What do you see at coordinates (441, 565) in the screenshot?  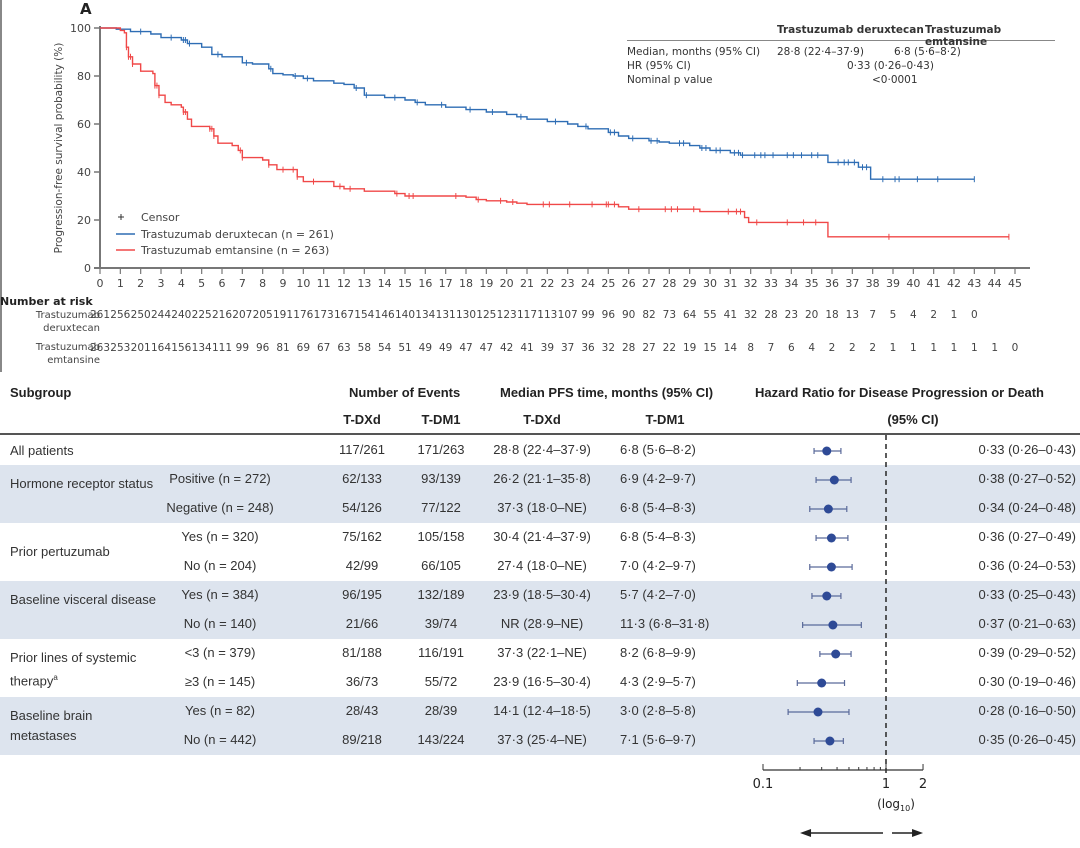 I see `events-tdm1: 66/105` at bounding box center [441, 565].